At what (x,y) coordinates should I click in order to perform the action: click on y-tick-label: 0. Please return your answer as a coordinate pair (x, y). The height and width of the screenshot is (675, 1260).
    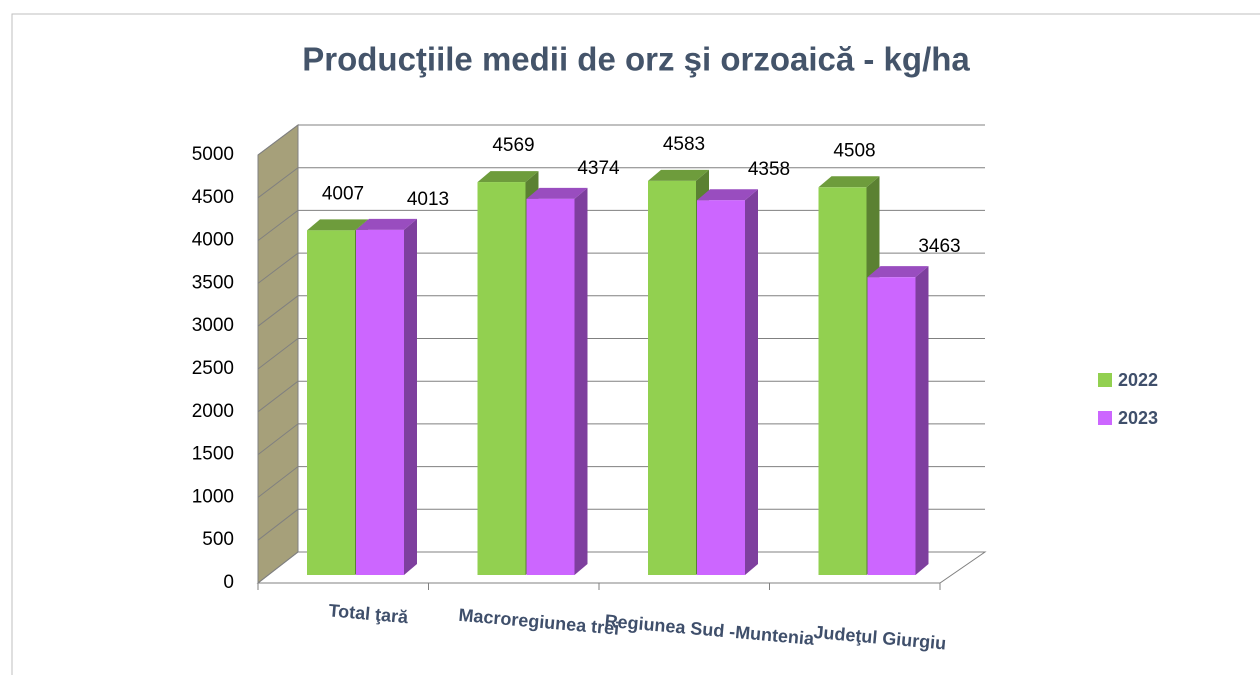
    Looking at the image, I should click on (228, 582).